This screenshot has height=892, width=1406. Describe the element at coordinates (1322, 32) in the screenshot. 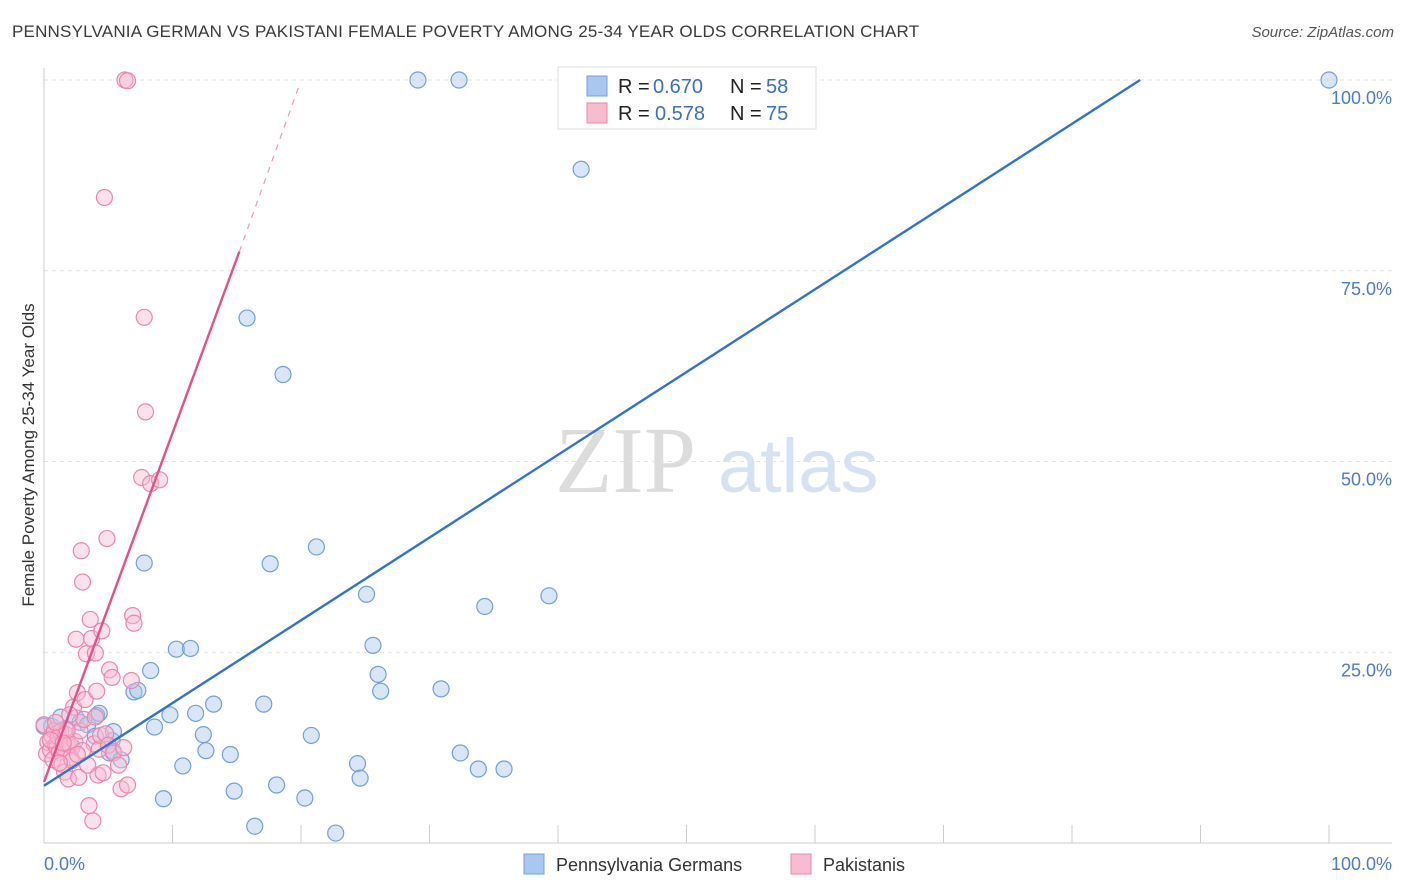

I see `source-credit: Source: ZipAtlas.com` at that location.